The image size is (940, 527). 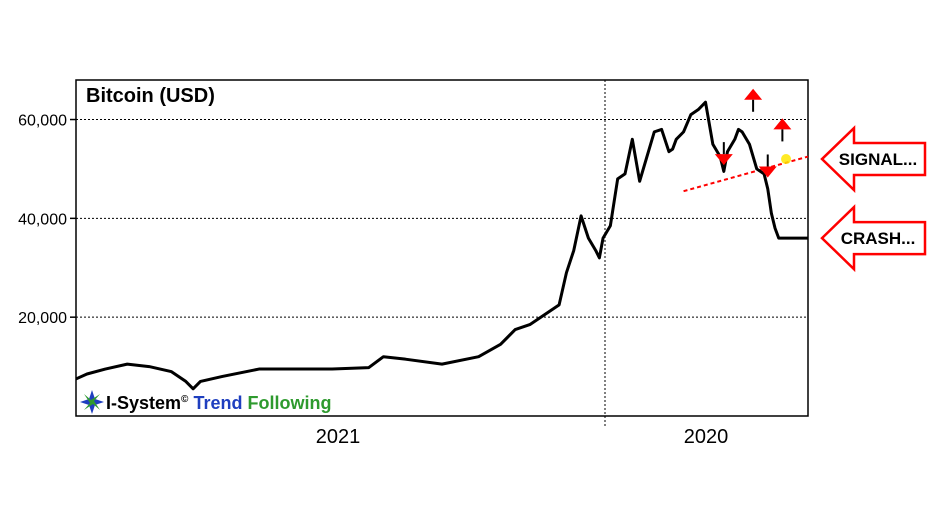 What do you see at coordinates (746, 173) in the screenshot?
I see `trendline` at bounding box center [746, 173].